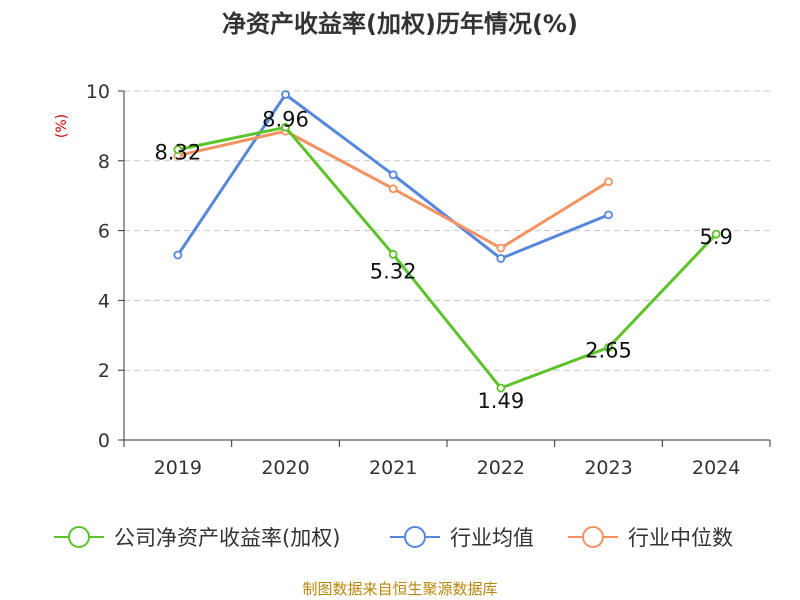 The height and width of the screenshot is (600, 800). I want to click on y-axis-label: (%), so click(62, 126).